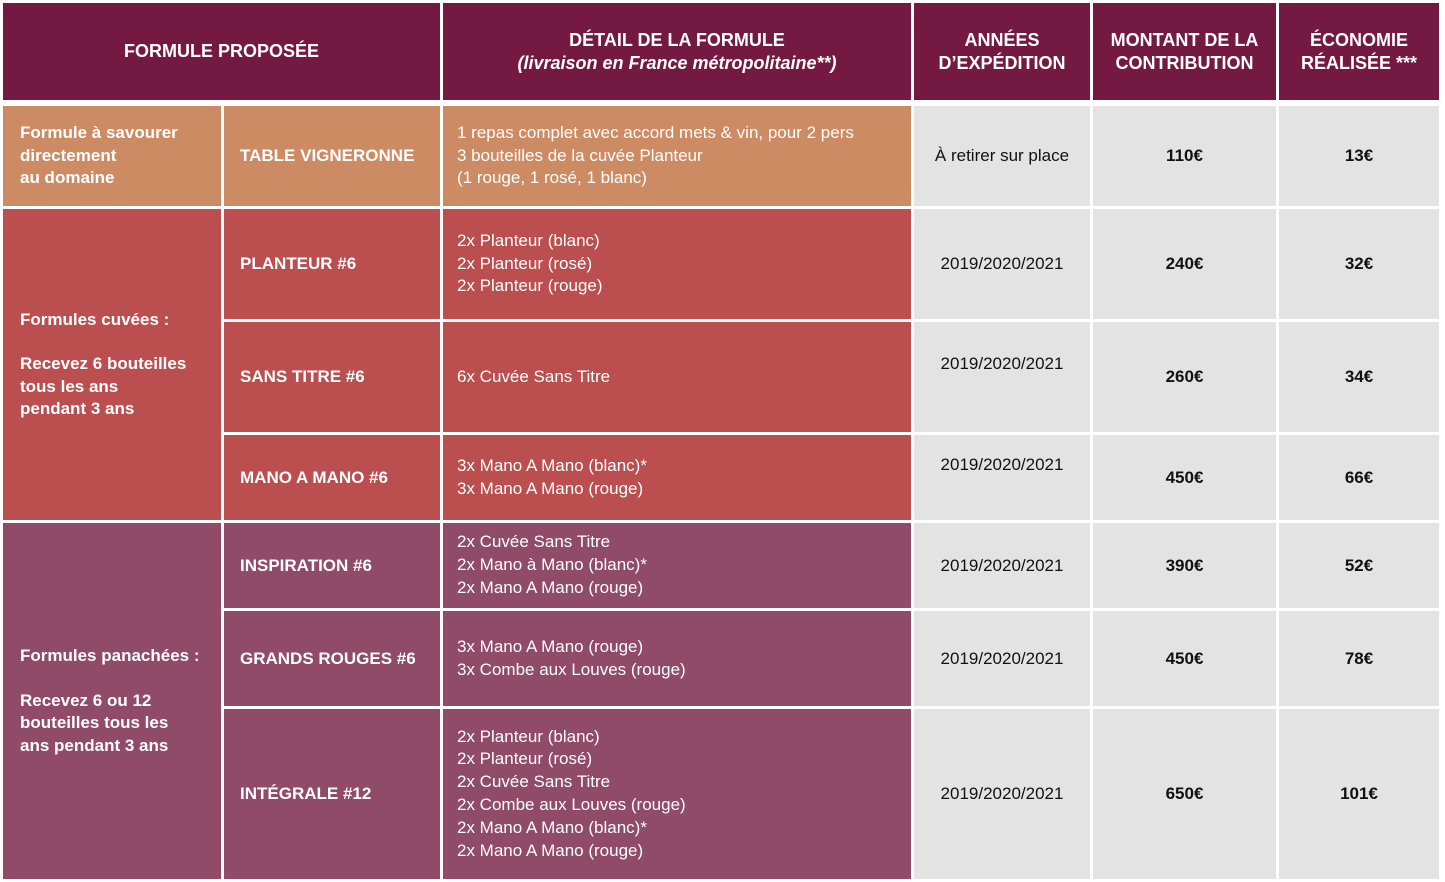 This screenshot has width=1445, height=882. I want to click on header-amount-line1: MONTANT DE LA, so click(1184, 39).